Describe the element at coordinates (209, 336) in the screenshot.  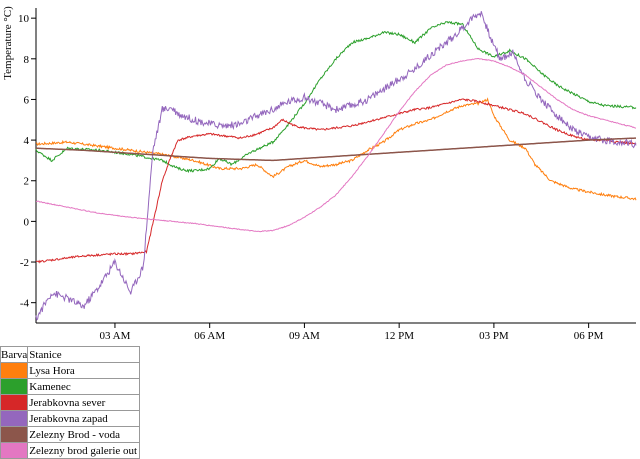
I see `x-tick-label: 06 AM` at that location.